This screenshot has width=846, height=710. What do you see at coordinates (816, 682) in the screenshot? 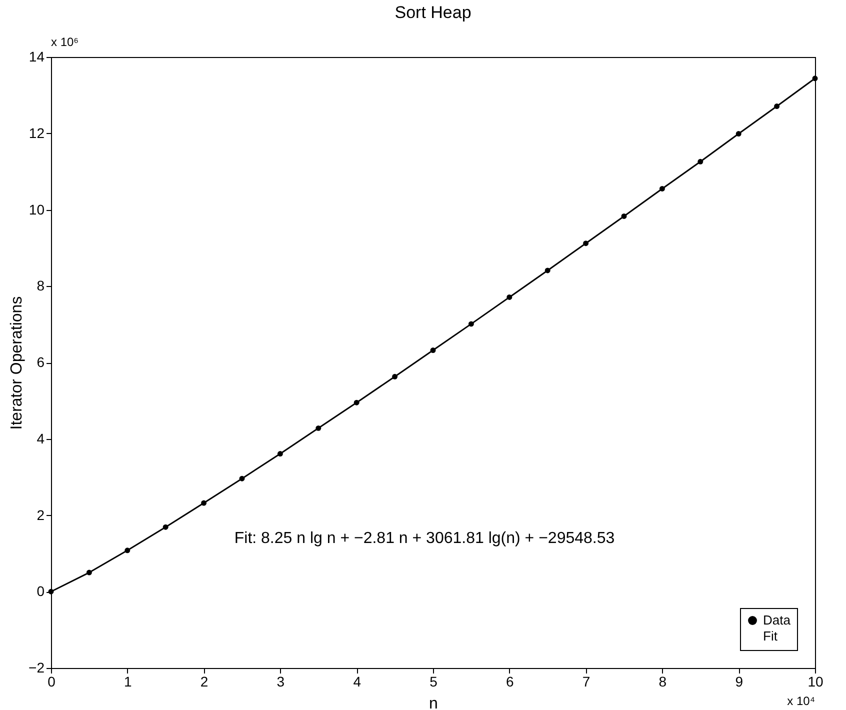
I see `x-tick-label: 10` at bounding box center [816, 682].